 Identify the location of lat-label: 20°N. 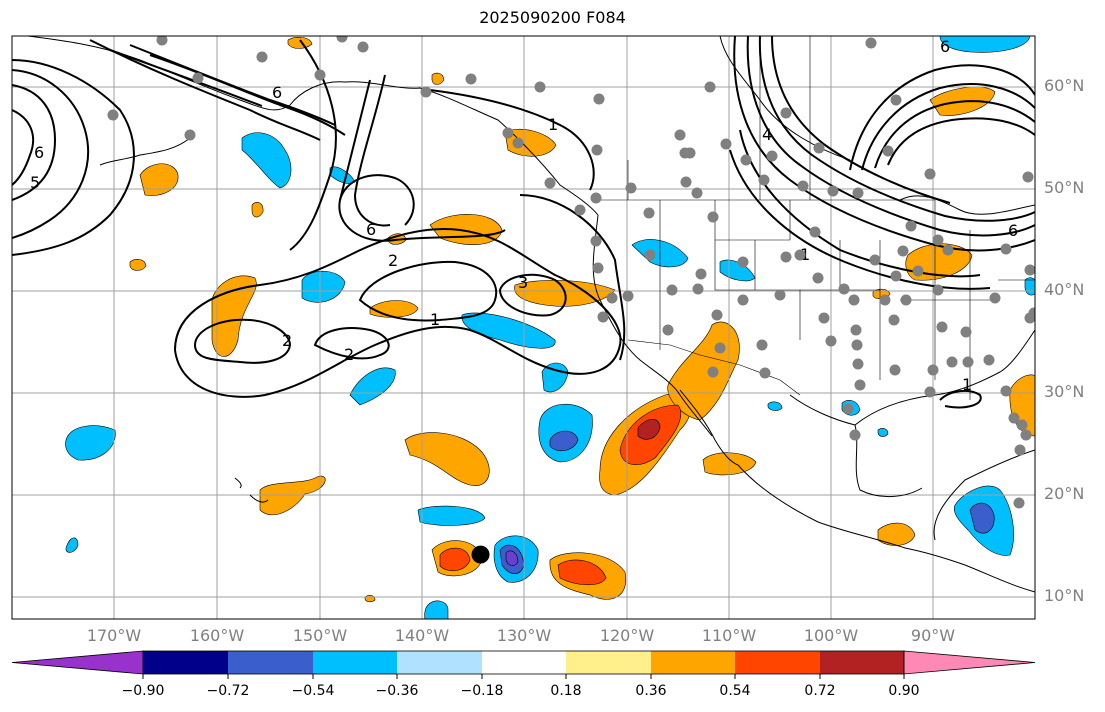
(1064, 493).